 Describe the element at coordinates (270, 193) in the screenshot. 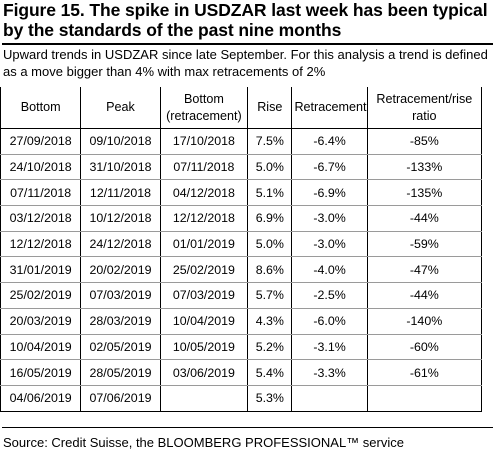

I see `cell-rise: 5.1%` at that location.